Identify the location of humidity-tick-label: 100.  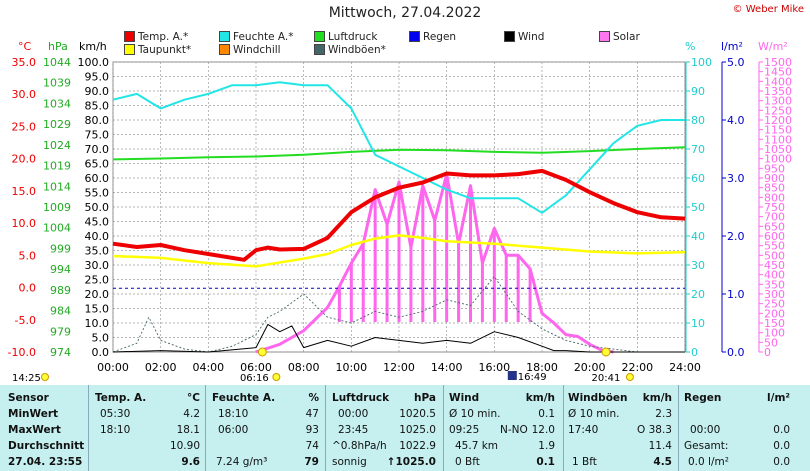
(701, 62).